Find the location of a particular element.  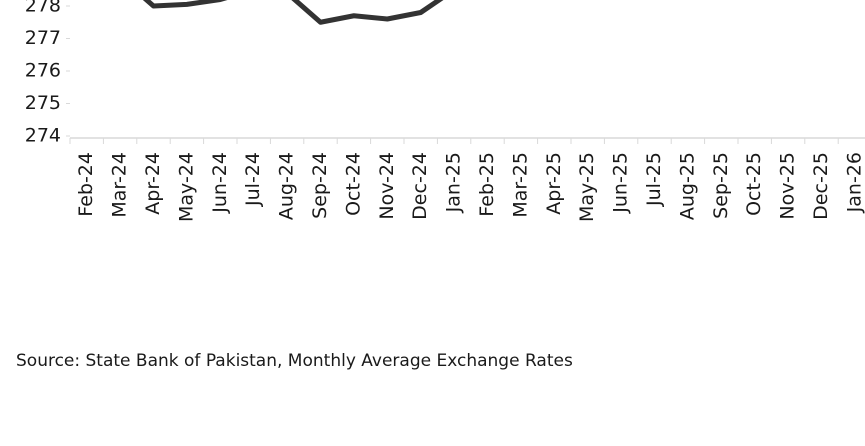

y-tick-label: 278 is located at coordinates (43, 8).